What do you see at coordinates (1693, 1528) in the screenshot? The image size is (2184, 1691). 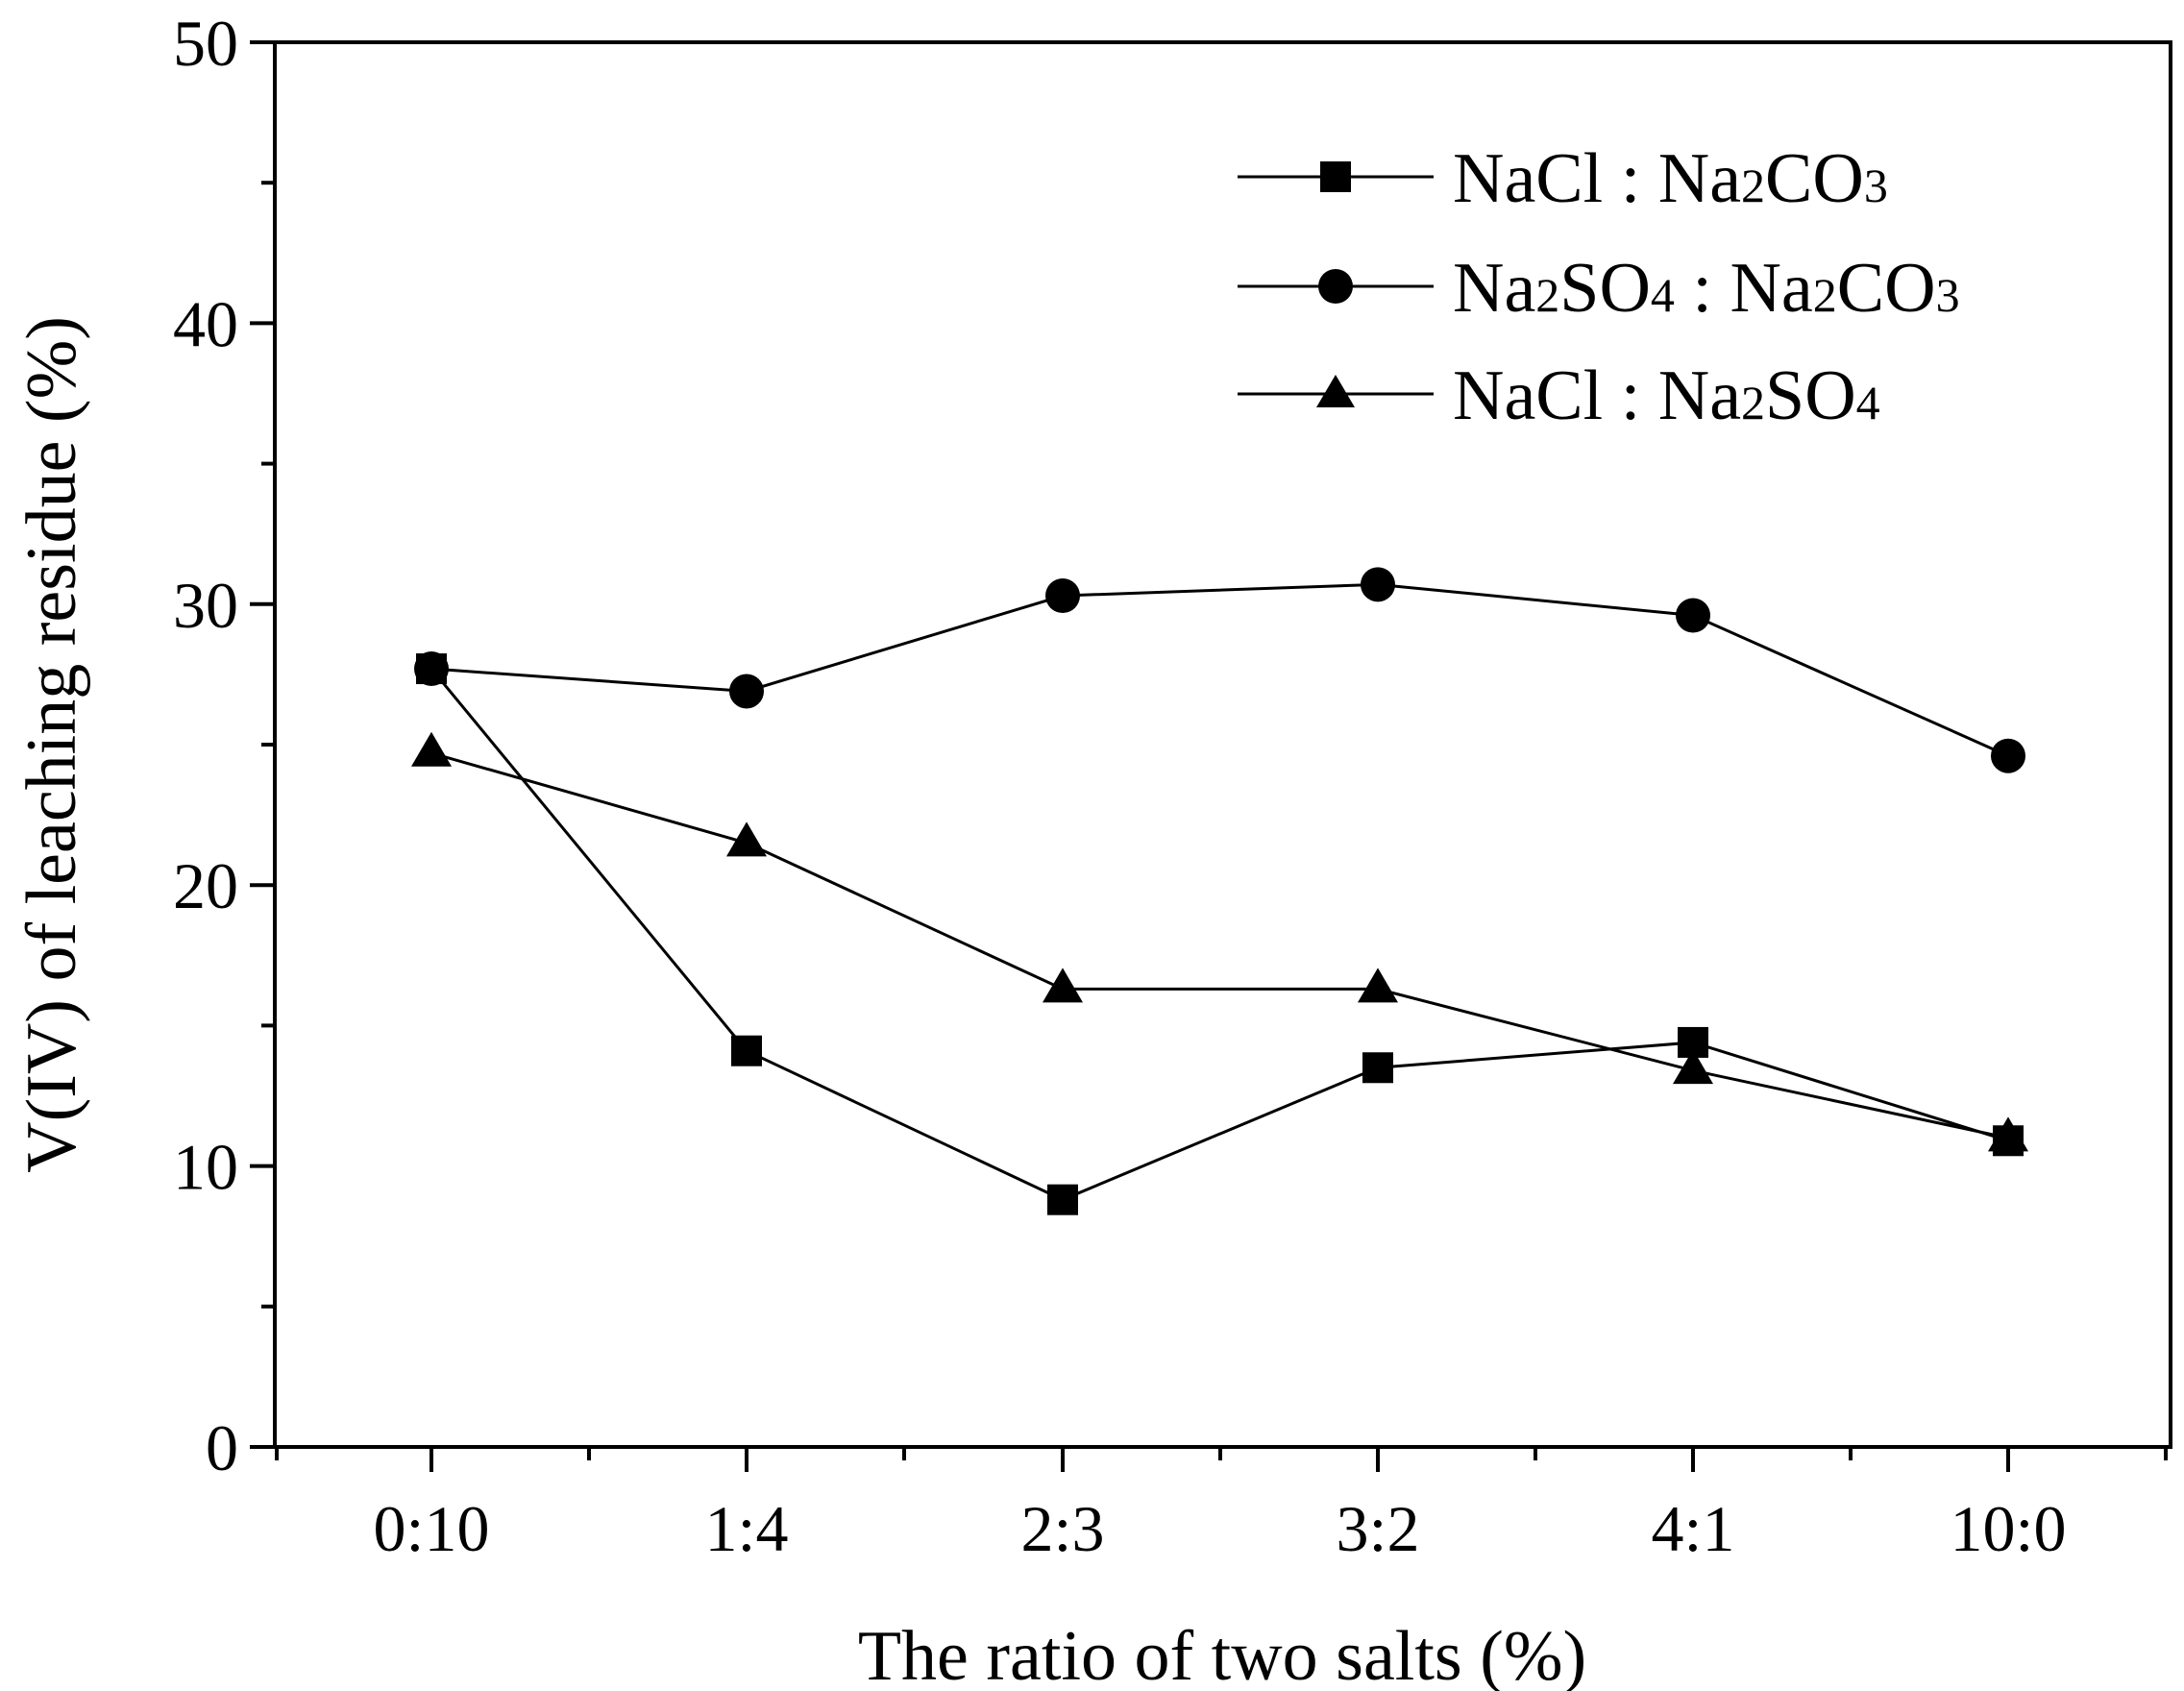 I see `x-tick-label: 4:1` at bounding box center [1693, 1528].